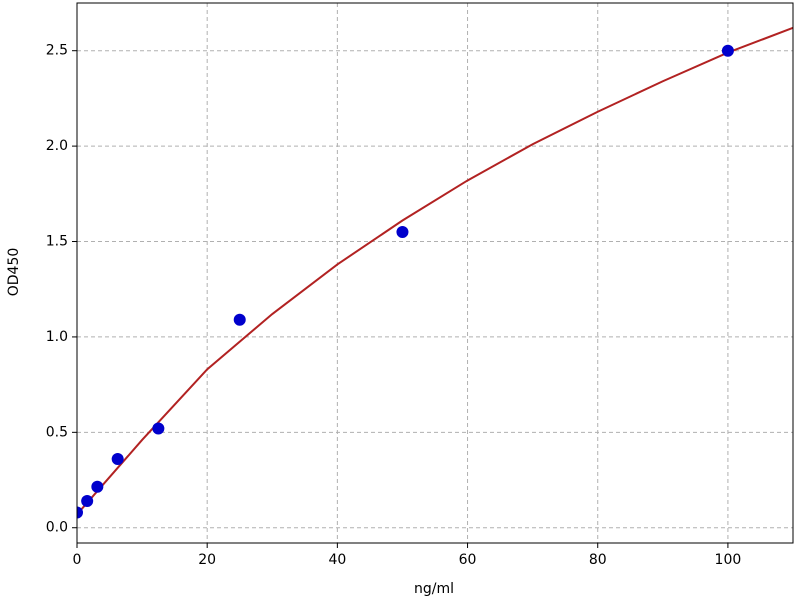 Image resolution: width=800 pixels, height=600 pixels. Describe the element at coordinates (207, 560) in the screenshot. I see `x-tick-label: 20` at that location.